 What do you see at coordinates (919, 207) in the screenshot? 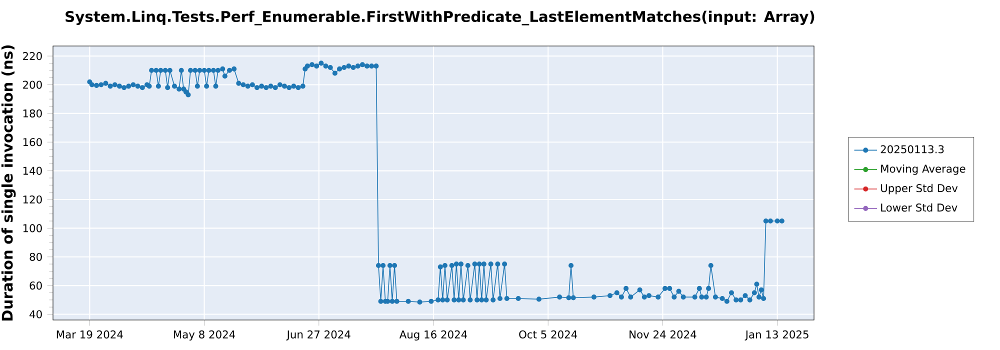
I see `legend-label: Lower Std Dev` at bounding box center [919, 207].